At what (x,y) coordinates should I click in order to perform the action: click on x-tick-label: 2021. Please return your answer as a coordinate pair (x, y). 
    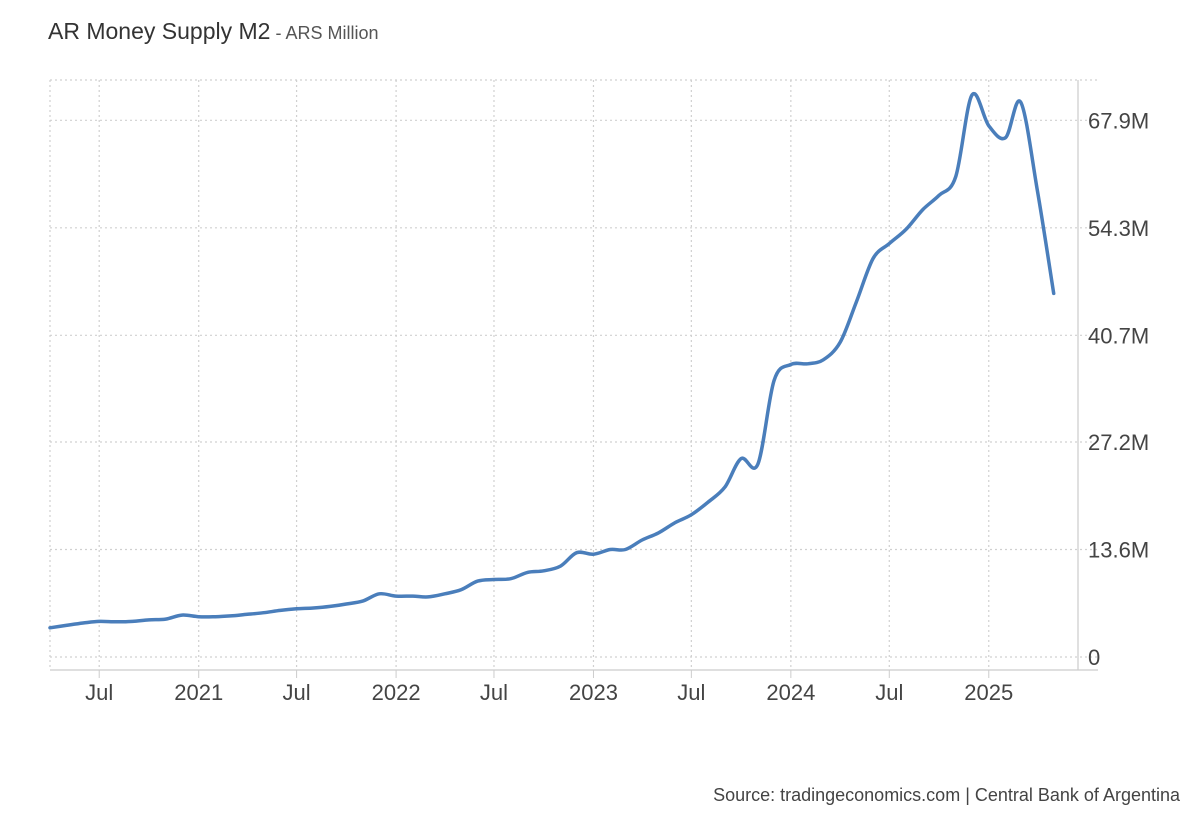
    Looking at the image, I should click on (198, 692).